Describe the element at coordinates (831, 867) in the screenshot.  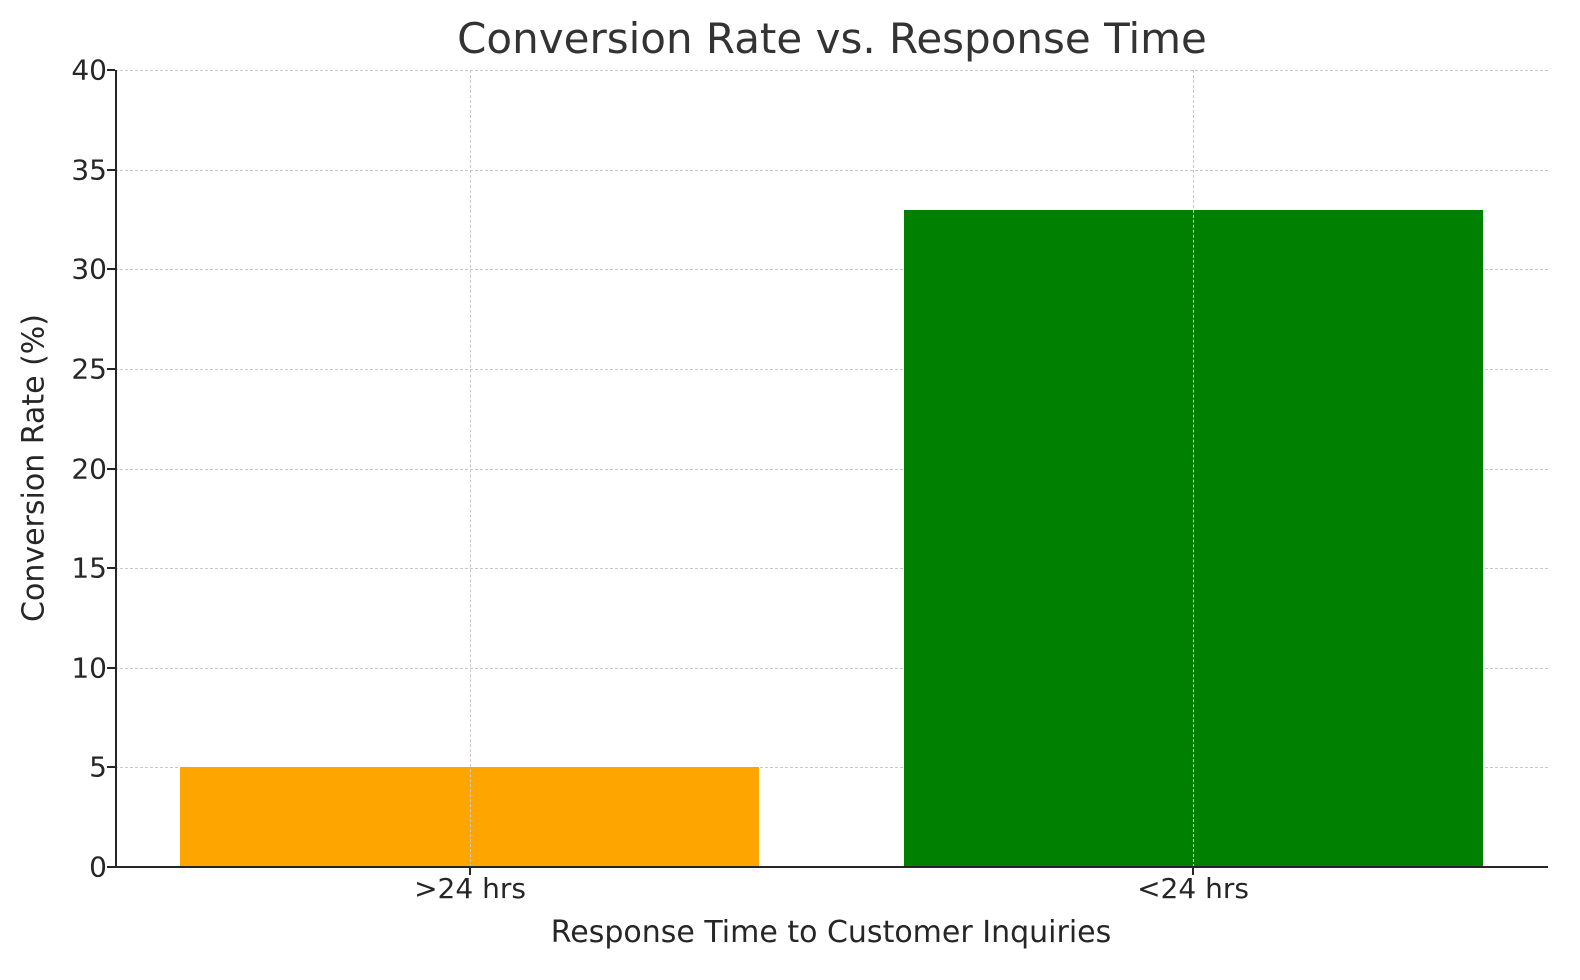
I see `x-axis-line` at that location.